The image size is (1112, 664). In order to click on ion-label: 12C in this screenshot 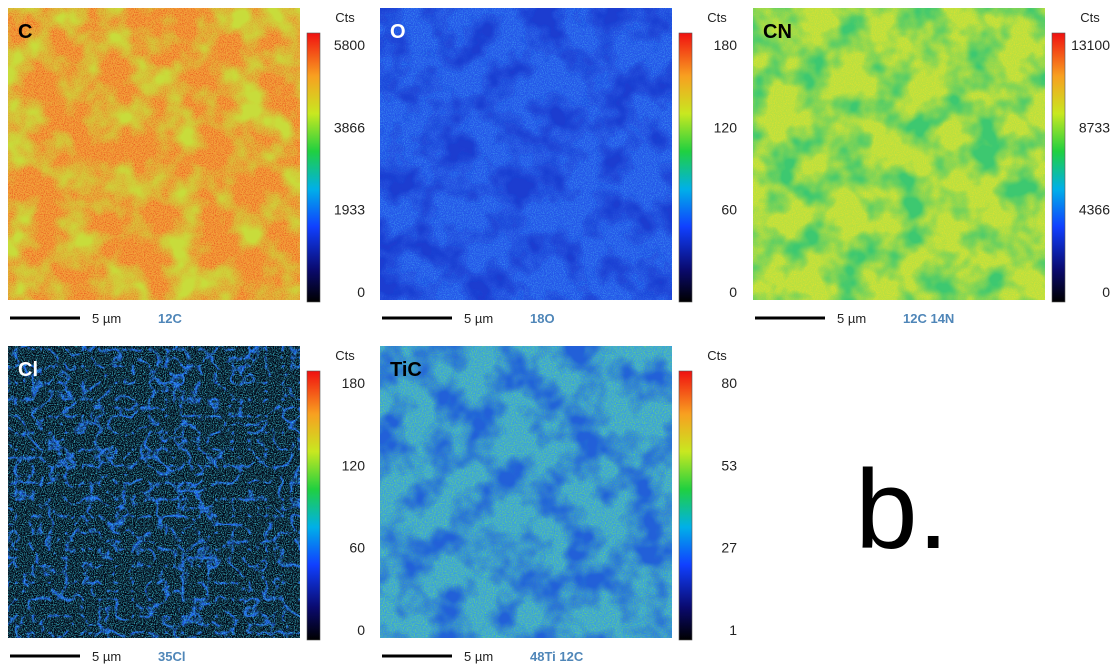, I will do `click(170, 318)`.